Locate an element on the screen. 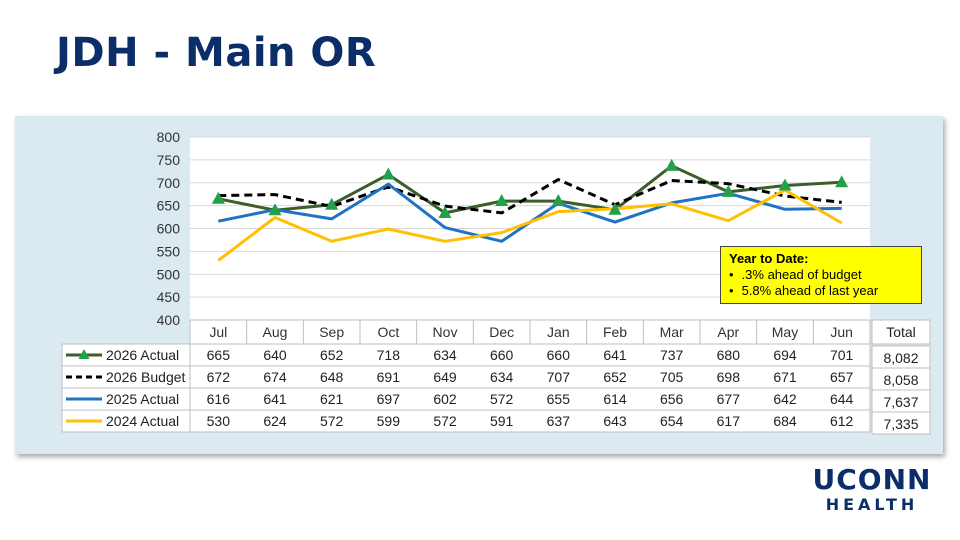  data-label: 614 is located at coordinates (615, 399).